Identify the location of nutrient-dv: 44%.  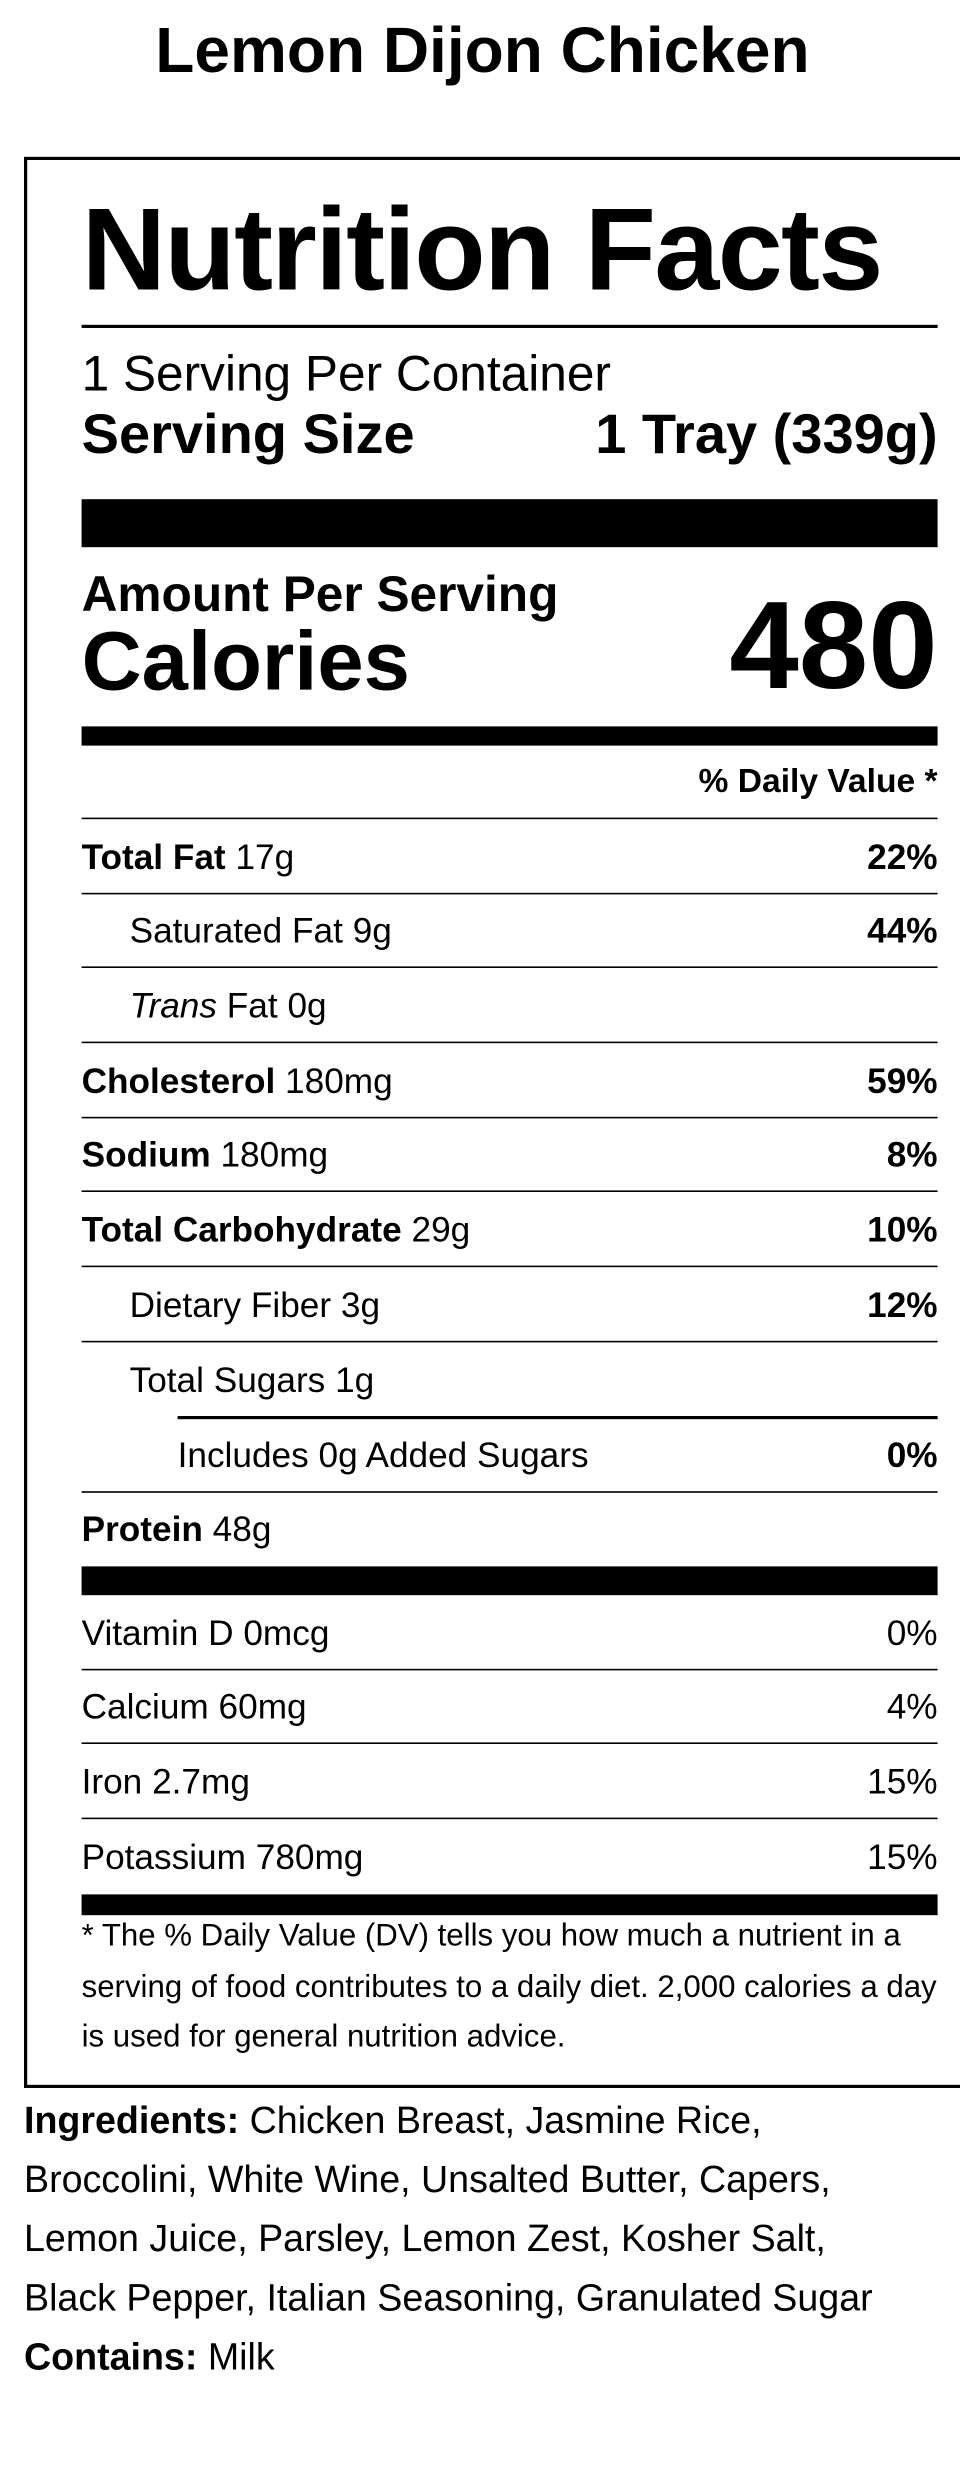
(902, 929).